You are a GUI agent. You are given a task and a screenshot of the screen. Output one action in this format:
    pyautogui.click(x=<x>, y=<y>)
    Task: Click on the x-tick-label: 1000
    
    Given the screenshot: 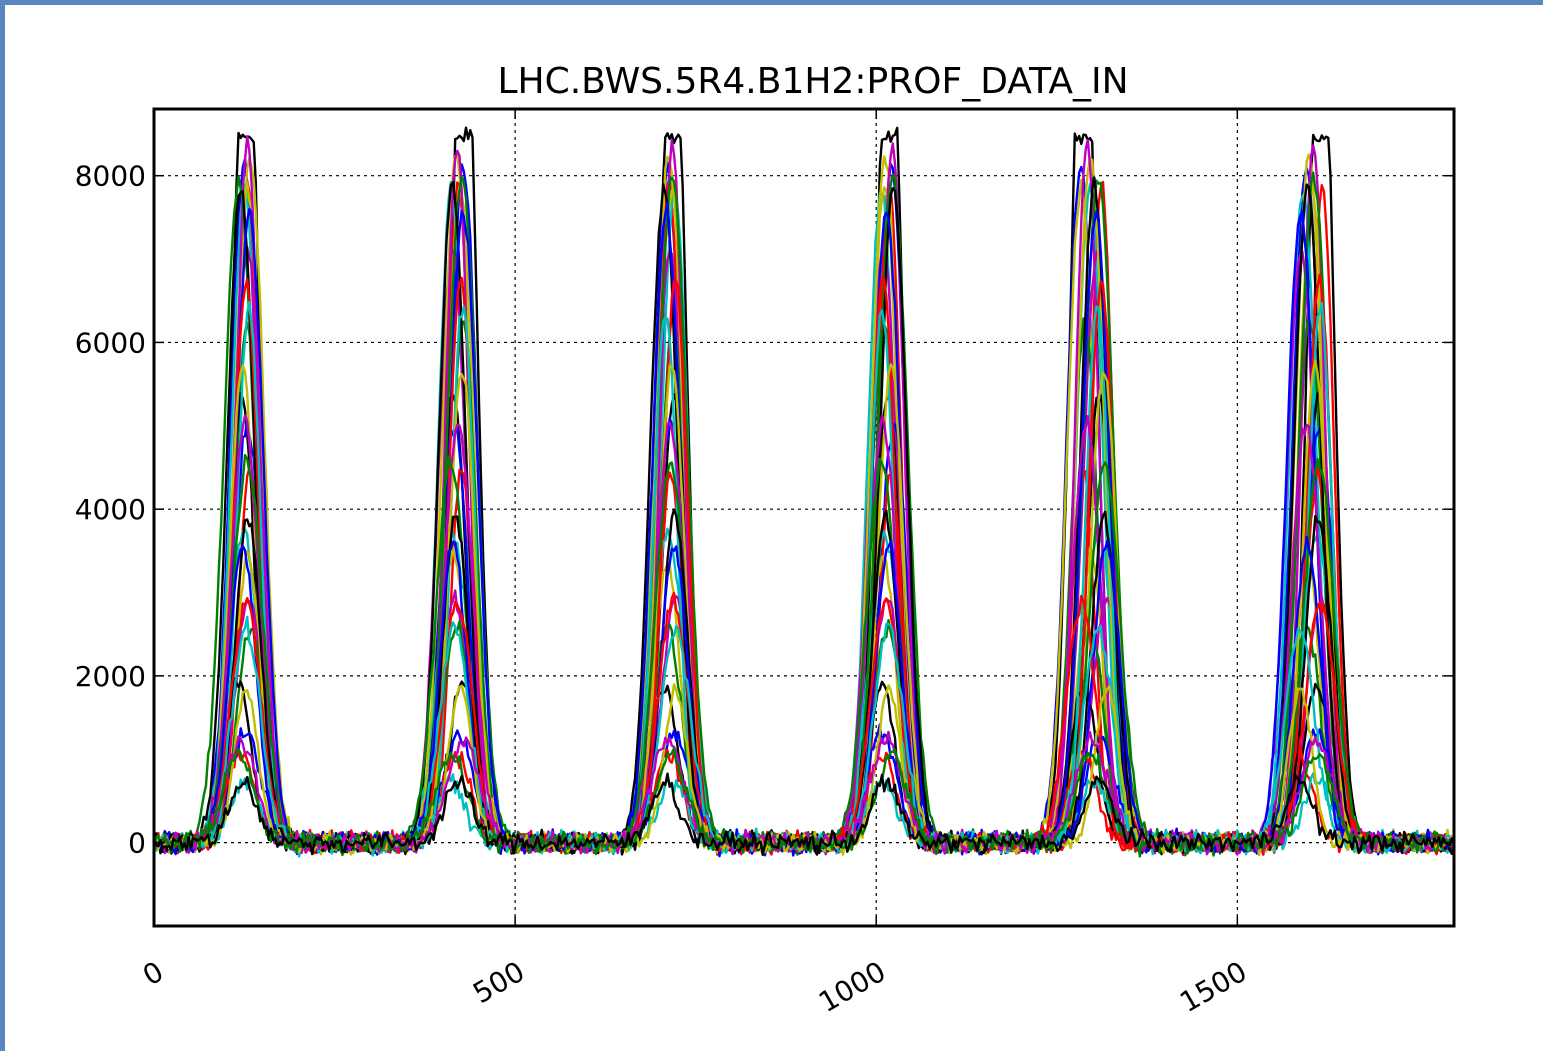 What is the action you would take?
    pyautogui.click(x=852, y=987)
    